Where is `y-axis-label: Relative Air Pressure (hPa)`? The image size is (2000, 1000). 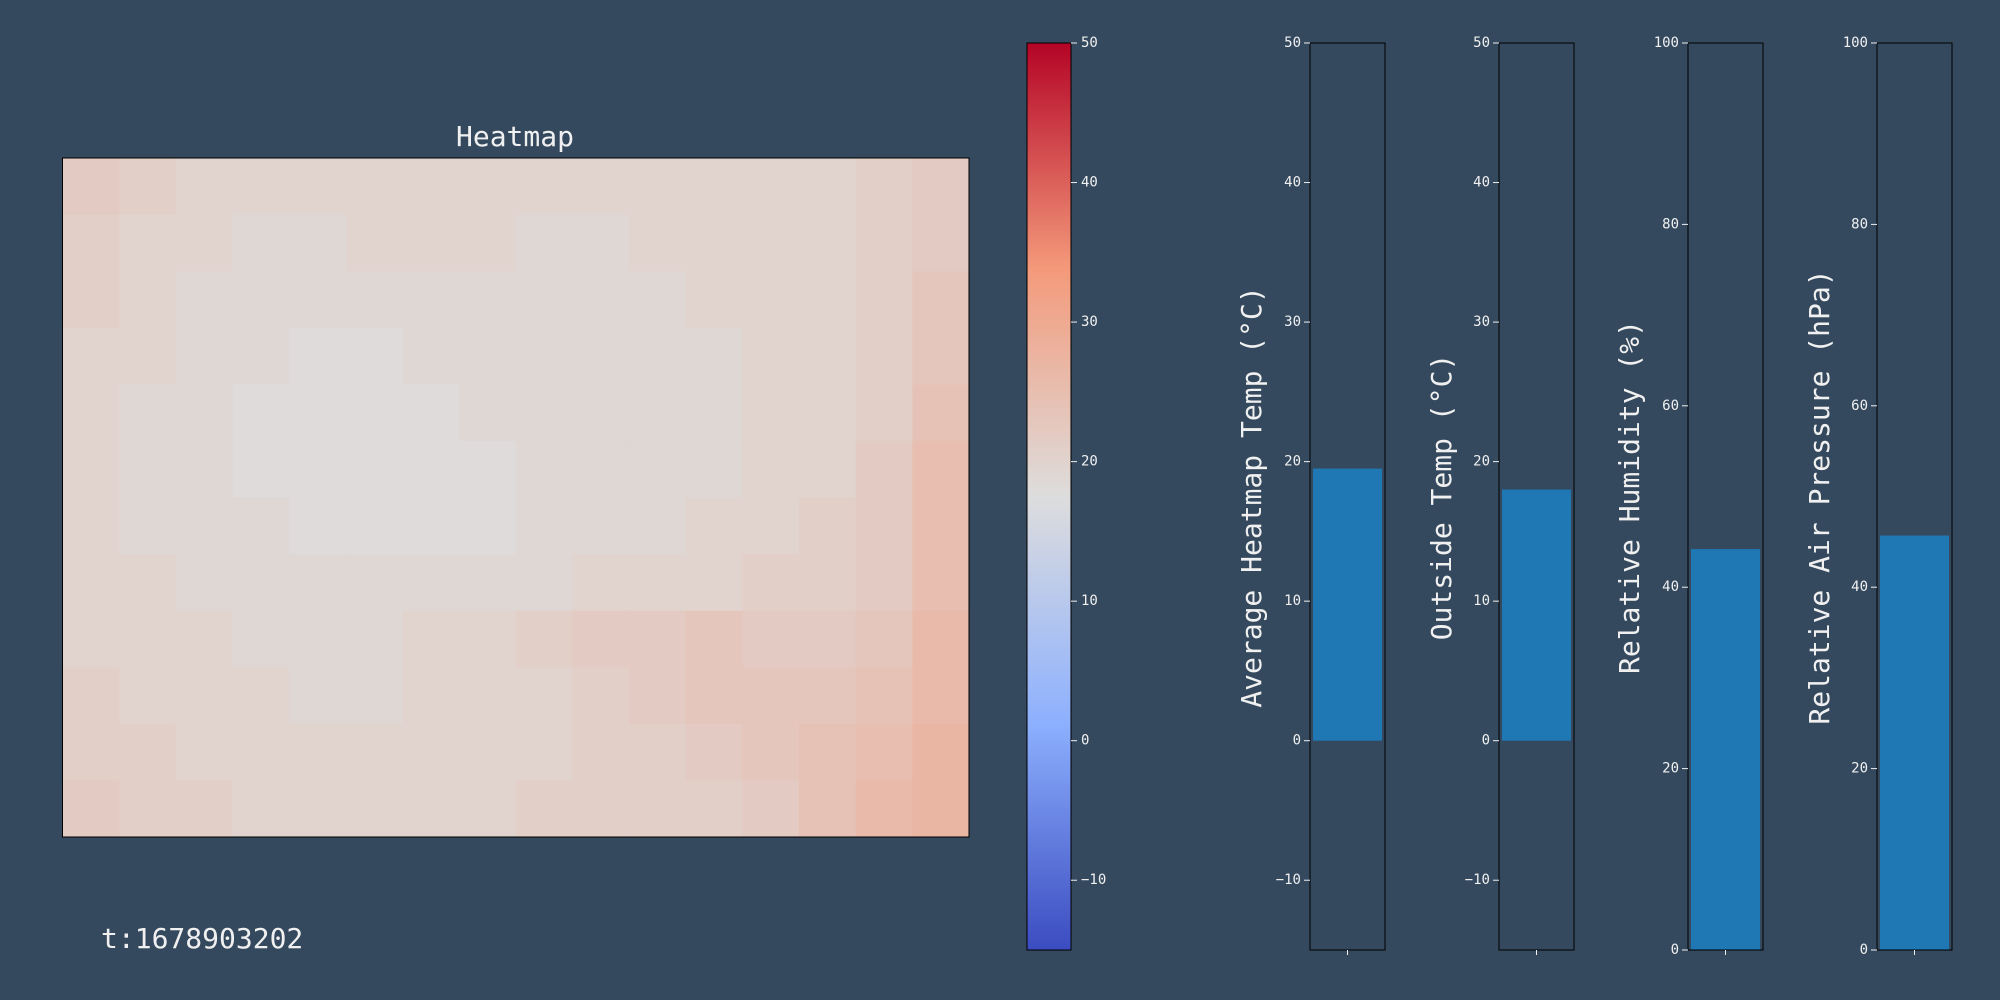
y-axis-label: Relative Air Pressure (hPa) is located at coordinates (1819, 496).